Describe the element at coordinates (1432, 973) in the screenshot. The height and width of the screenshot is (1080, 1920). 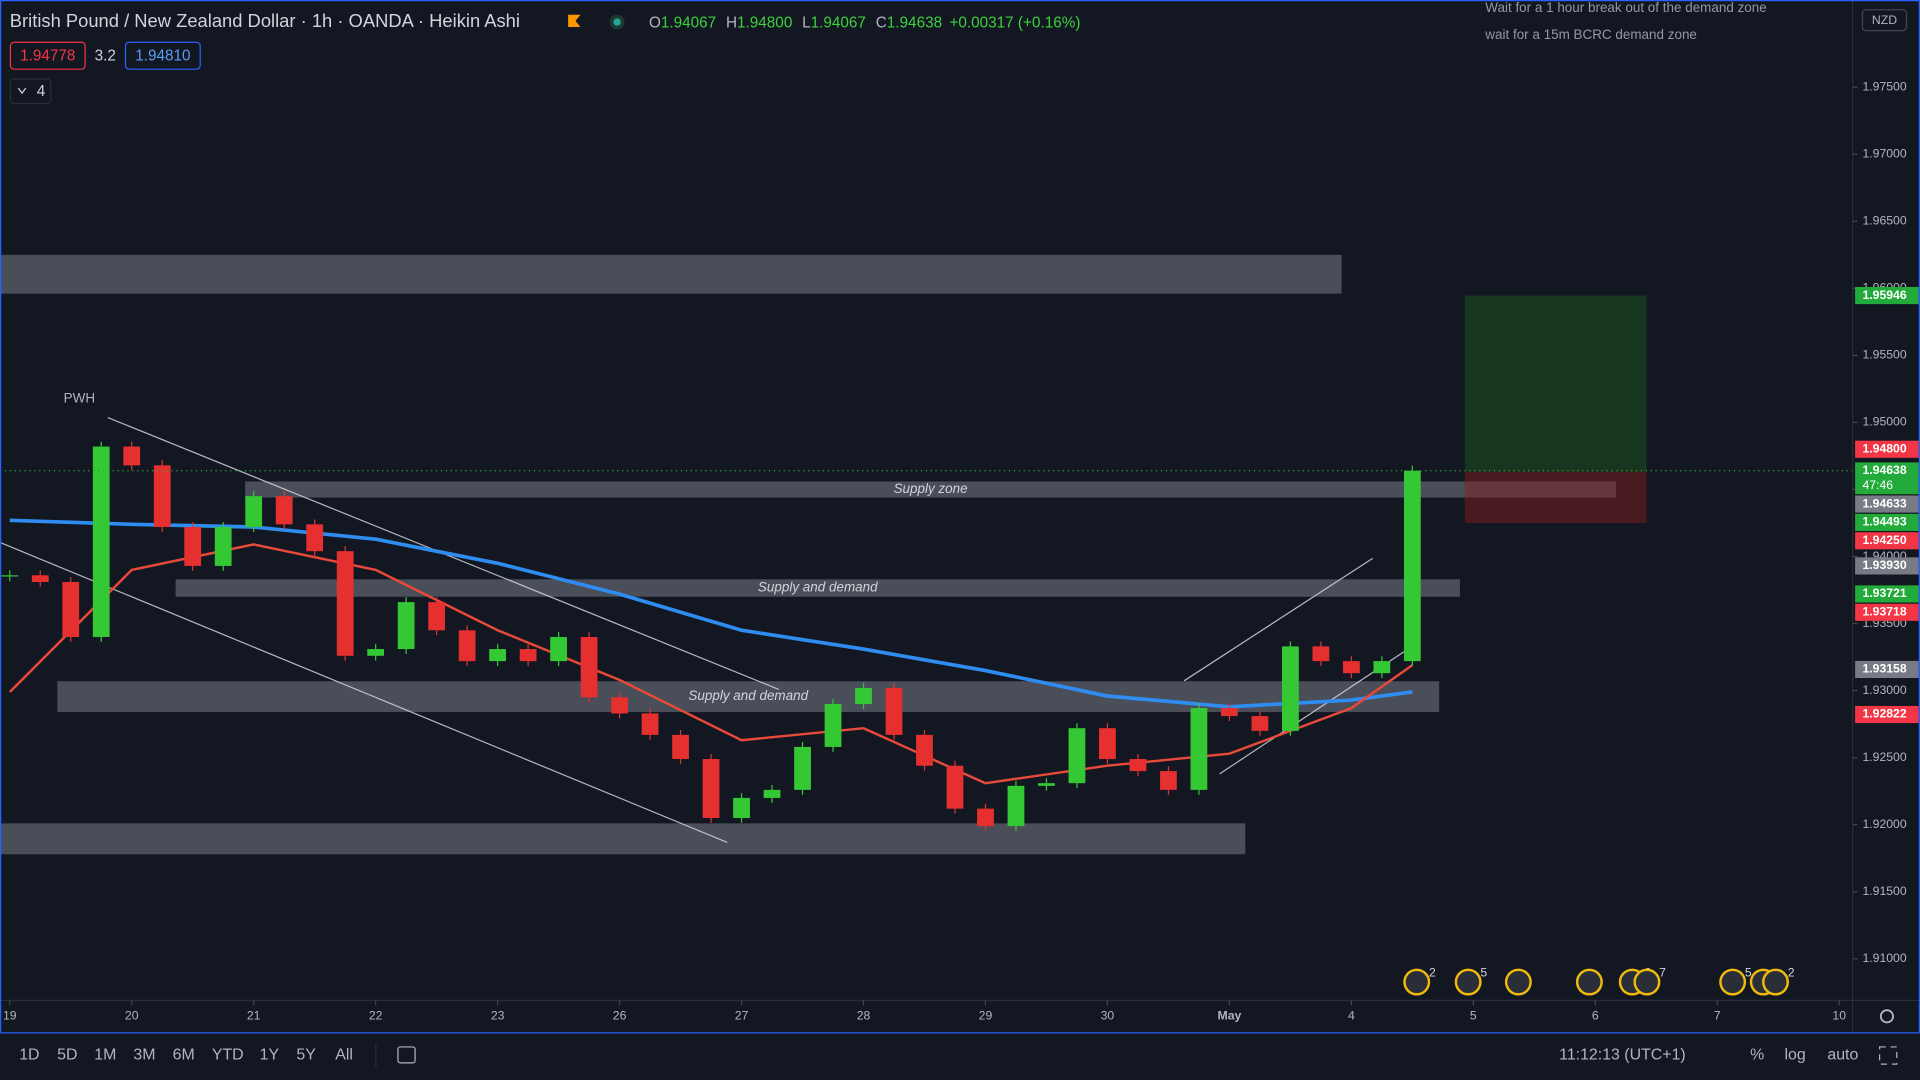
I see `event-badge: 2` at that location.